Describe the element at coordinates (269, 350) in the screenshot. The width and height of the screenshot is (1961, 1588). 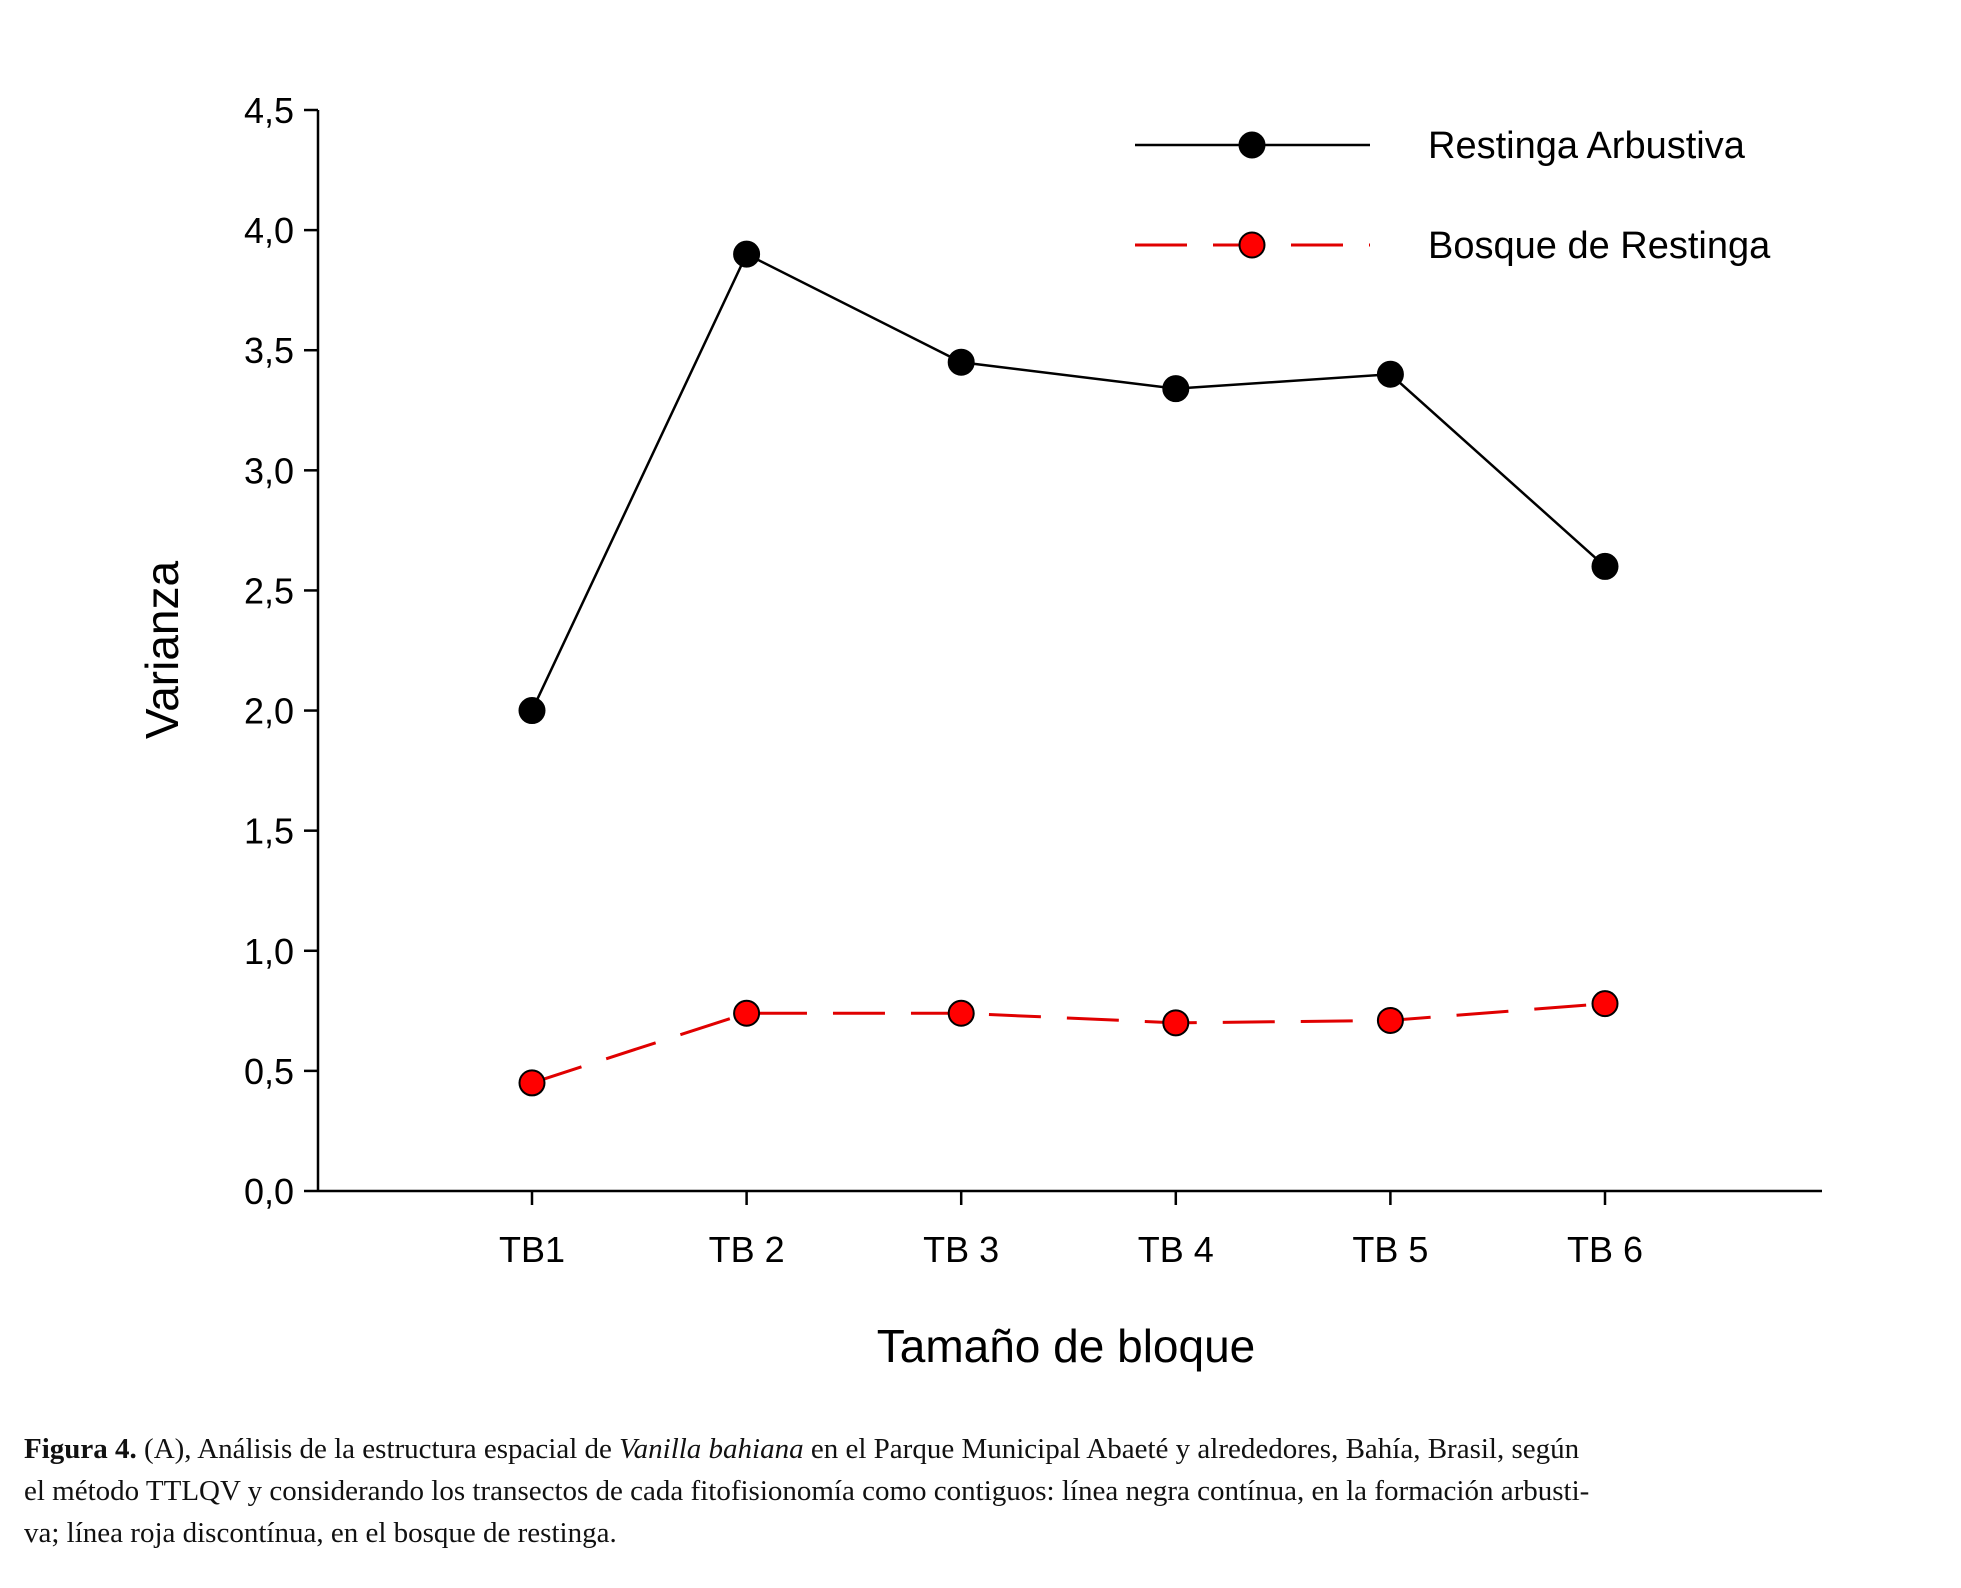
I see `y-tick-label: 3,5` at that location.